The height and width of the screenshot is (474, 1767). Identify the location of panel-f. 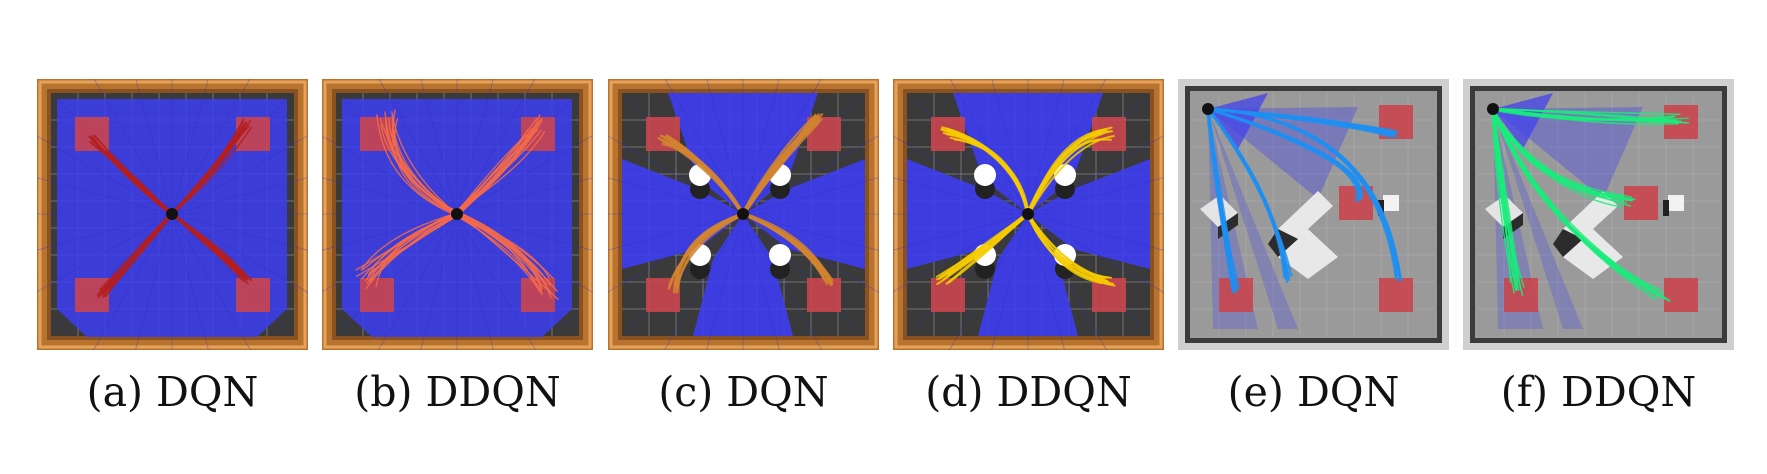
(1598, 214).